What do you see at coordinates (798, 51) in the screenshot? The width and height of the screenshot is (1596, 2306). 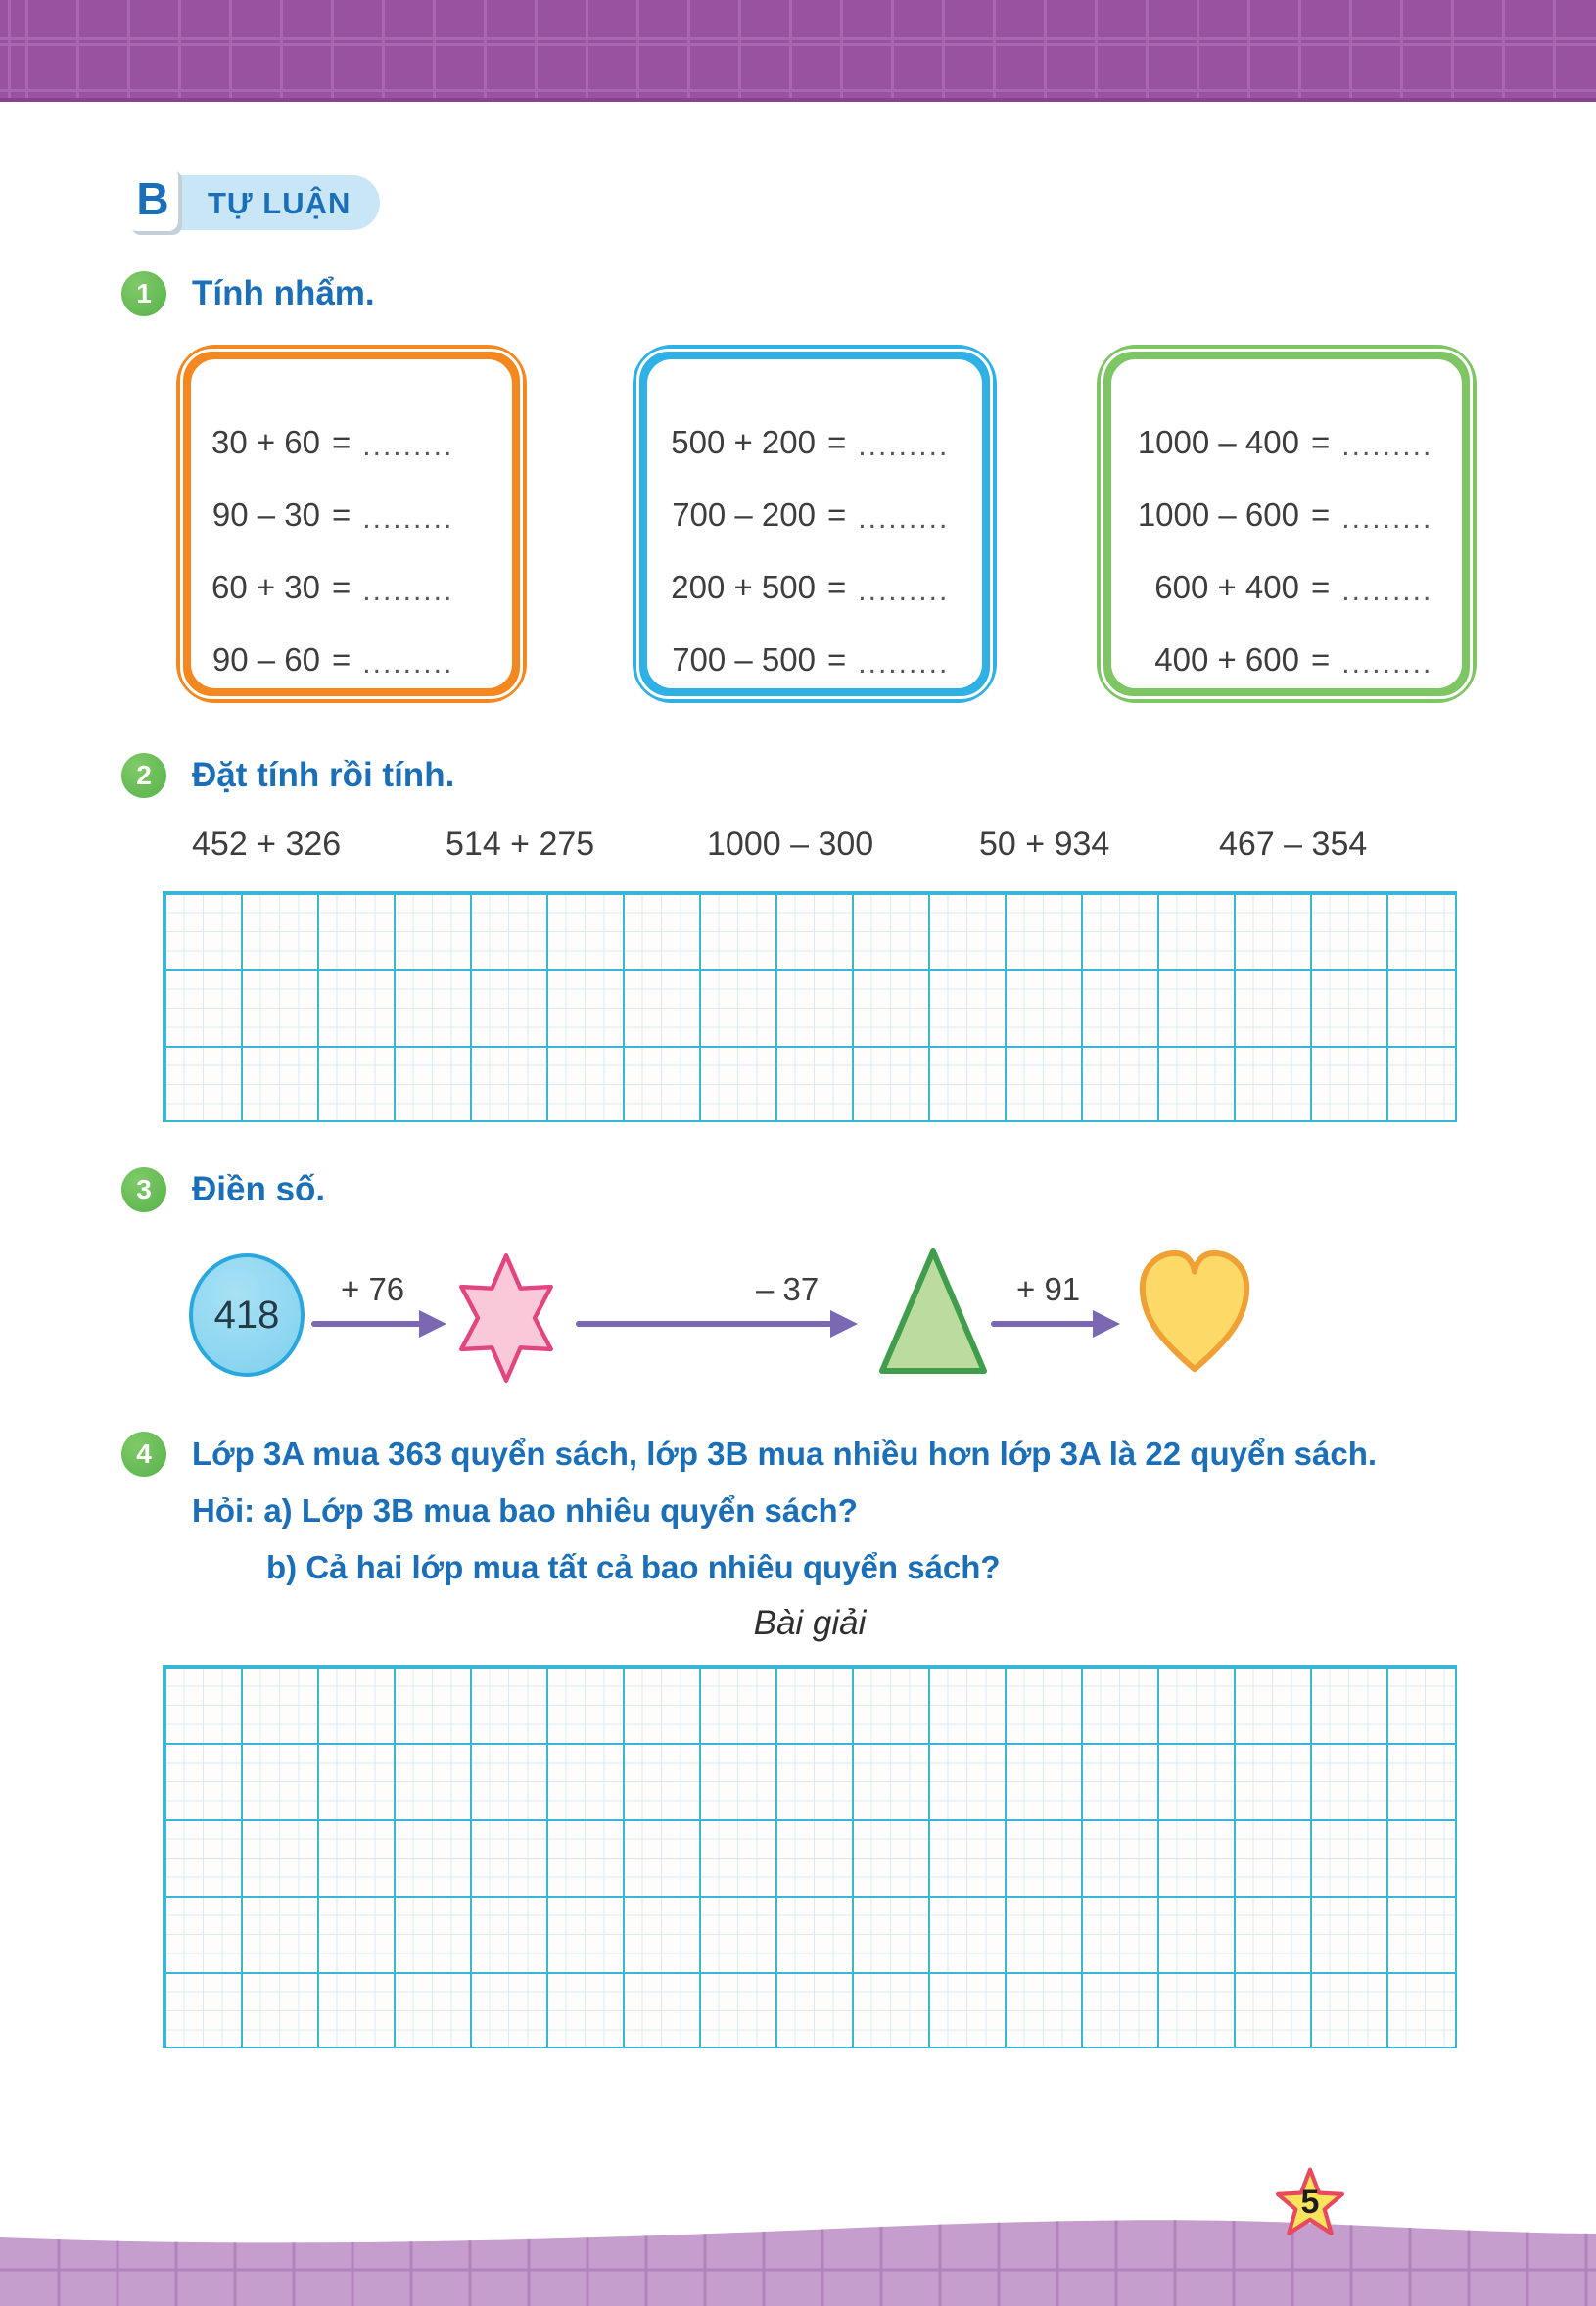 I see `top-banner` at bounding box center [798, 51].